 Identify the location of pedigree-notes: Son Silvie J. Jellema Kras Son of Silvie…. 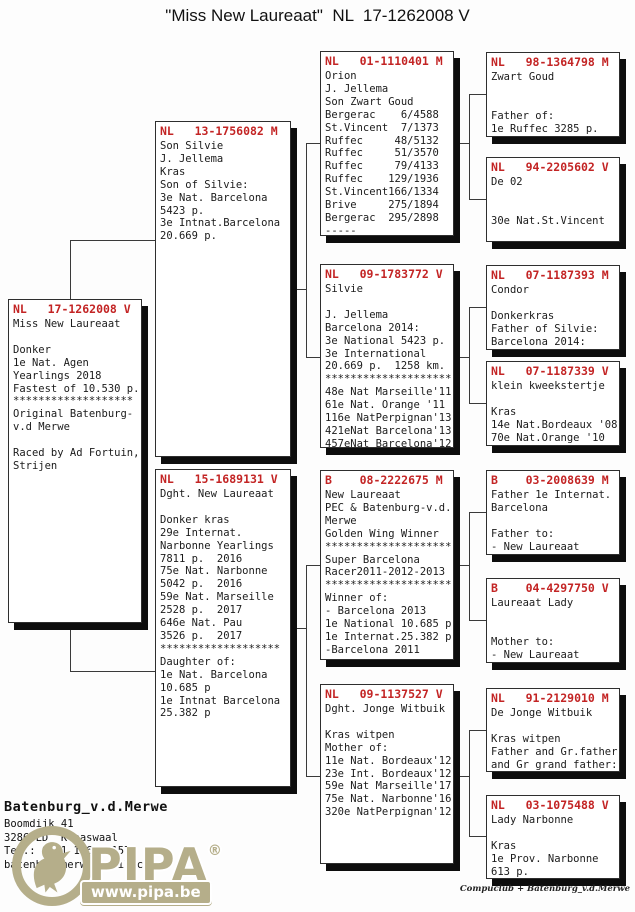
(220, 191).